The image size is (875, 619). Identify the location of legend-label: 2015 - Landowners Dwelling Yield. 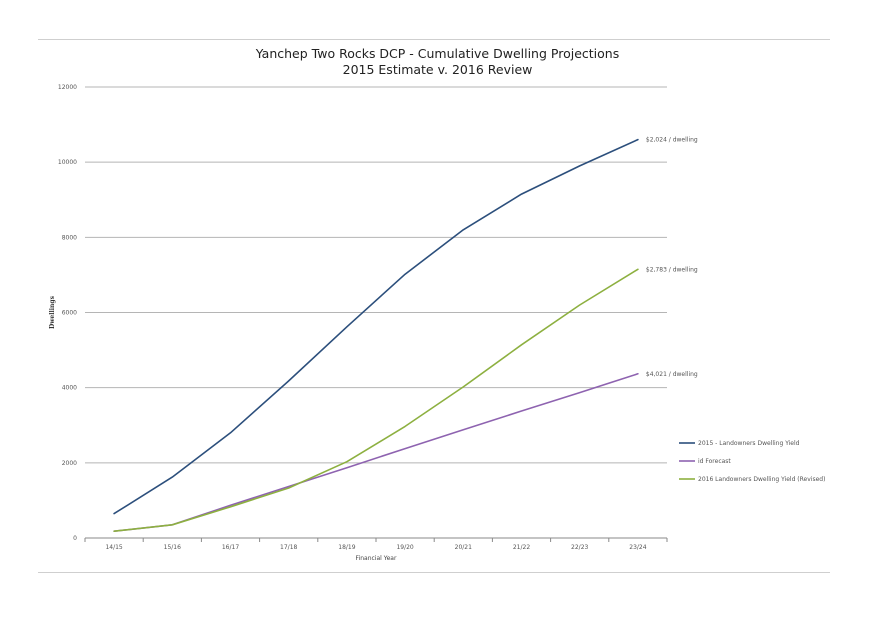
(749, 443).